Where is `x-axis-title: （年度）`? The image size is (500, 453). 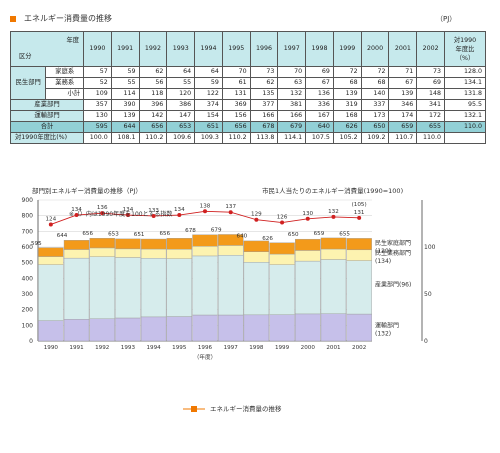 x-axis-title: （年度） is located at coordinates (205, 357).